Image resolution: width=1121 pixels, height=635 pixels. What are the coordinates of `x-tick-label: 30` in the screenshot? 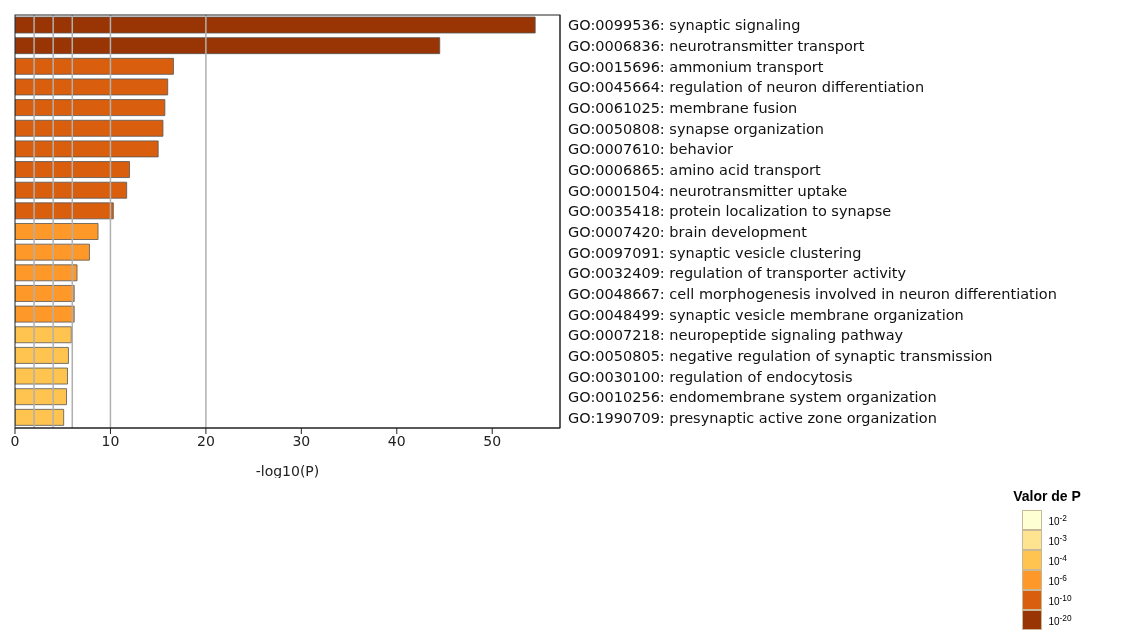 It's located at (301, 440).